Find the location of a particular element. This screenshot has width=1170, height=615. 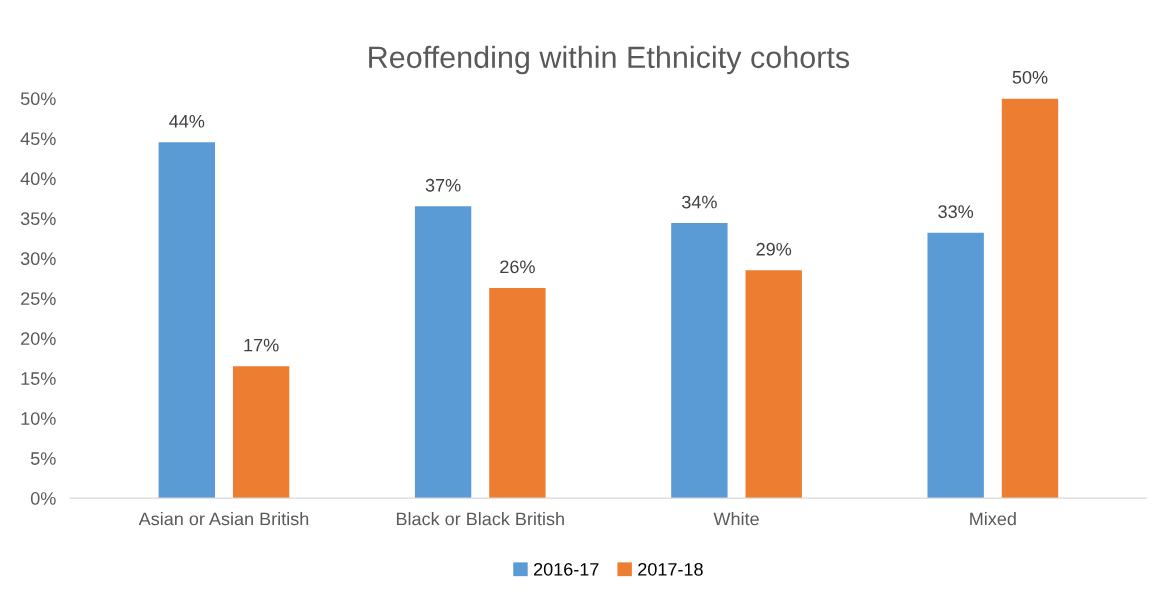

y-tick-label: 50% is located at coordinates (38, 99).